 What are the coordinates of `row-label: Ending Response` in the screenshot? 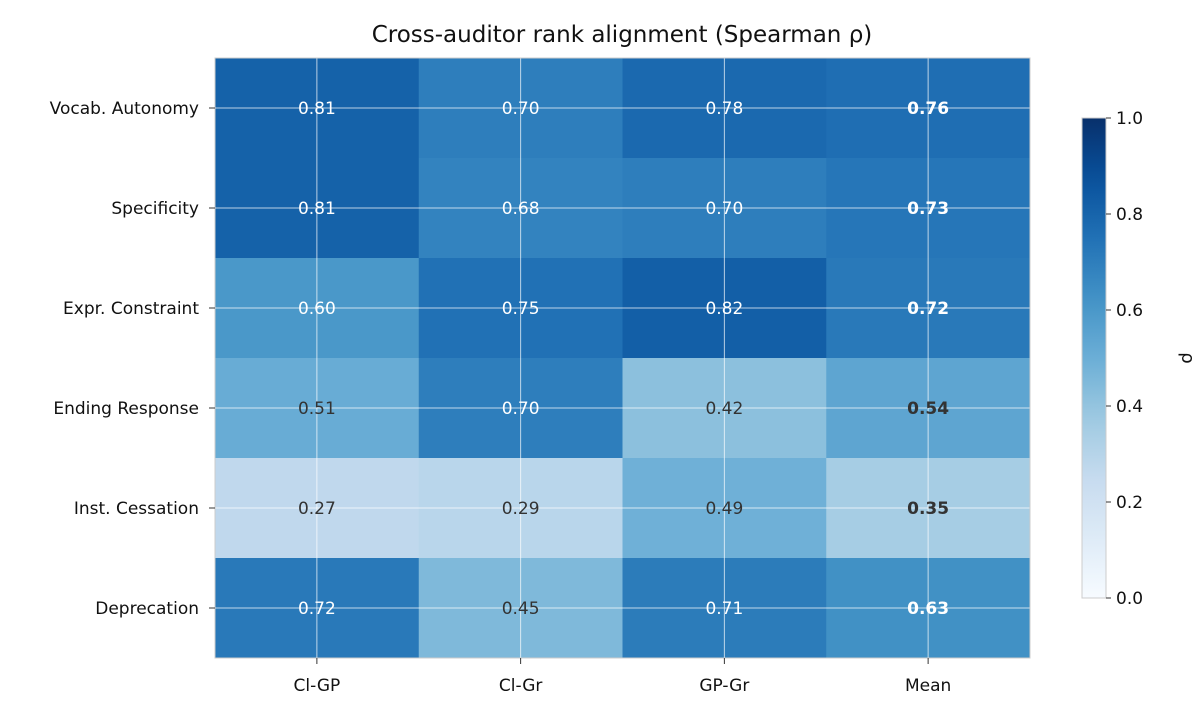 It's located at (126, 409).